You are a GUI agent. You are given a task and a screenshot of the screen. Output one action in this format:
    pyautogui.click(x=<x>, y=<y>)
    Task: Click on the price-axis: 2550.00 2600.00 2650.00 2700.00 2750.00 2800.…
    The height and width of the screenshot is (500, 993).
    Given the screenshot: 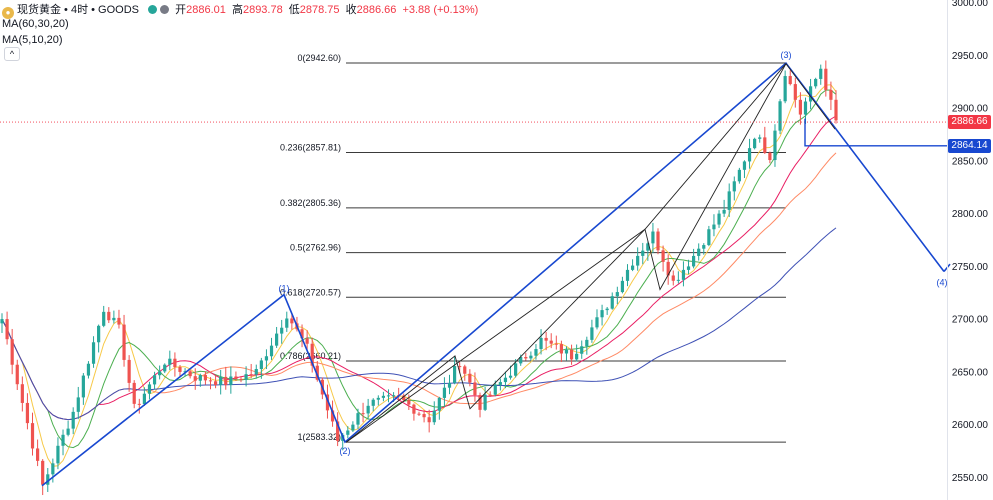 What is the action you would take?
    pyautogui.click(x=968, y=250)
    